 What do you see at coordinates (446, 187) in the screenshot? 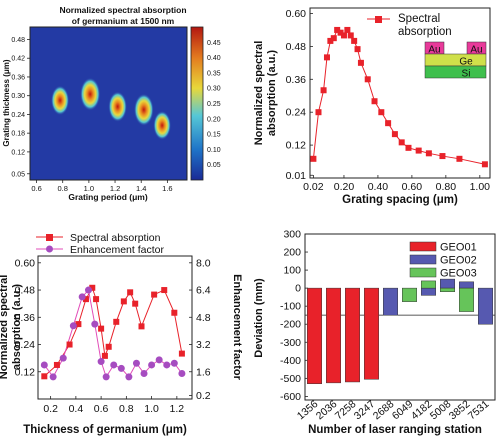
I see `spacing-x-tick-label: 0.80` at bounding box center [446, 187].